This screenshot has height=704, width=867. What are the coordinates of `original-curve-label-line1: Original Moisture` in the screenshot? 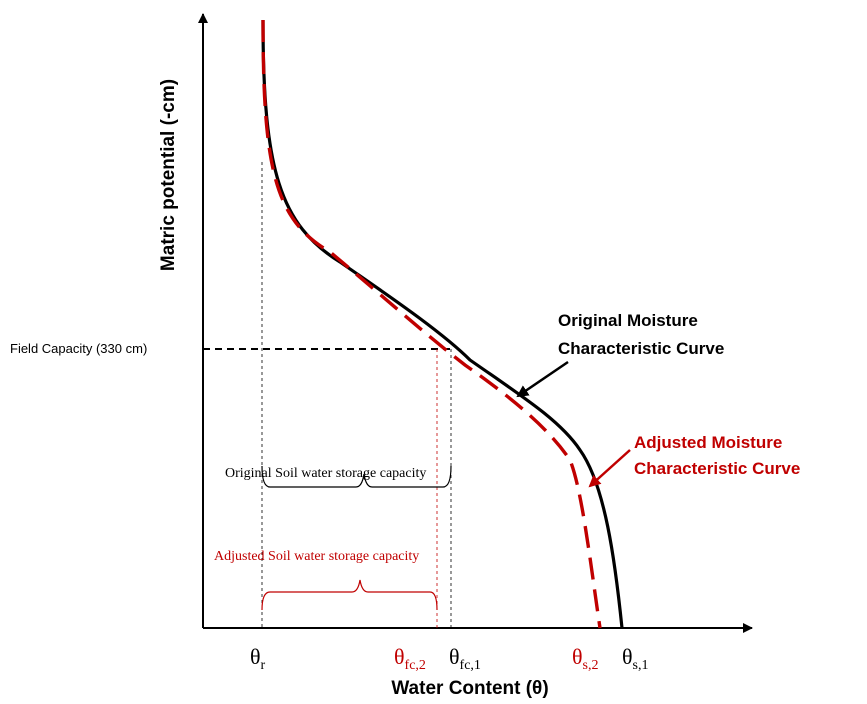 It's located at (628, 320).